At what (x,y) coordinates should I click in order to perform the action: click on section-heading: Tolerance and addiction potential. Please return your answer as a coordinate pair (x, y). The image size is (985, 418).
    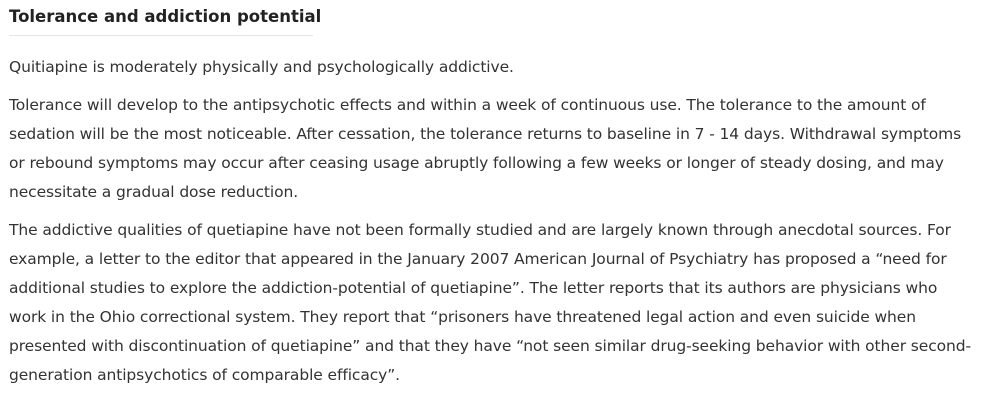
    Looking at the image, I should click on (165, 18).